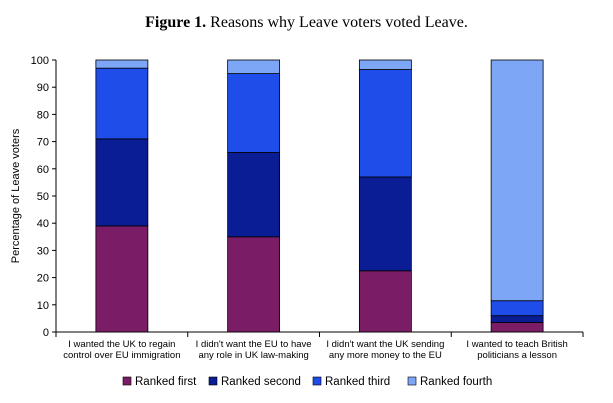 This screenshot has width=613, height=403. Describe the element at coordinates (337, 22) in the screenshot. I see `chart-title-rest: Reasons why Leave voters voted Leave.` at that location.